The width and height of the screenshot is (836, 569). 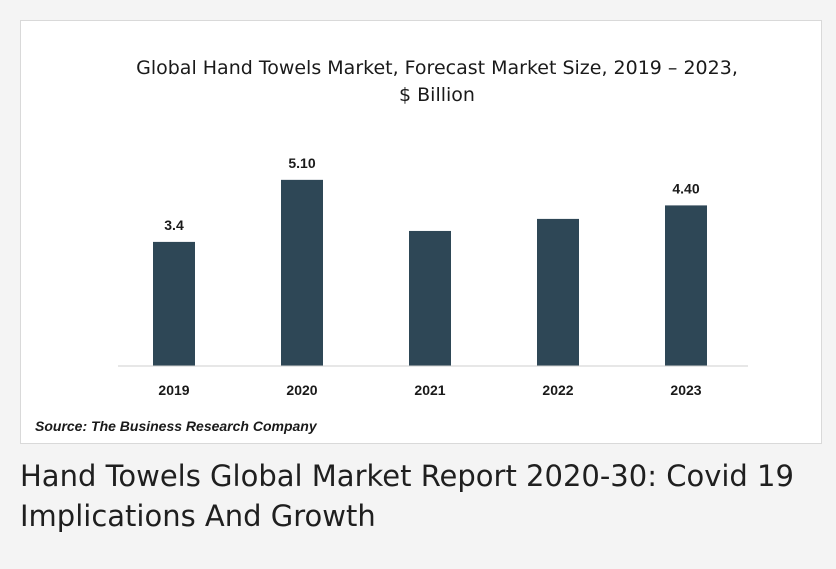 I want to click on data-label-2023: 4.40, so click(x=685, y=188).